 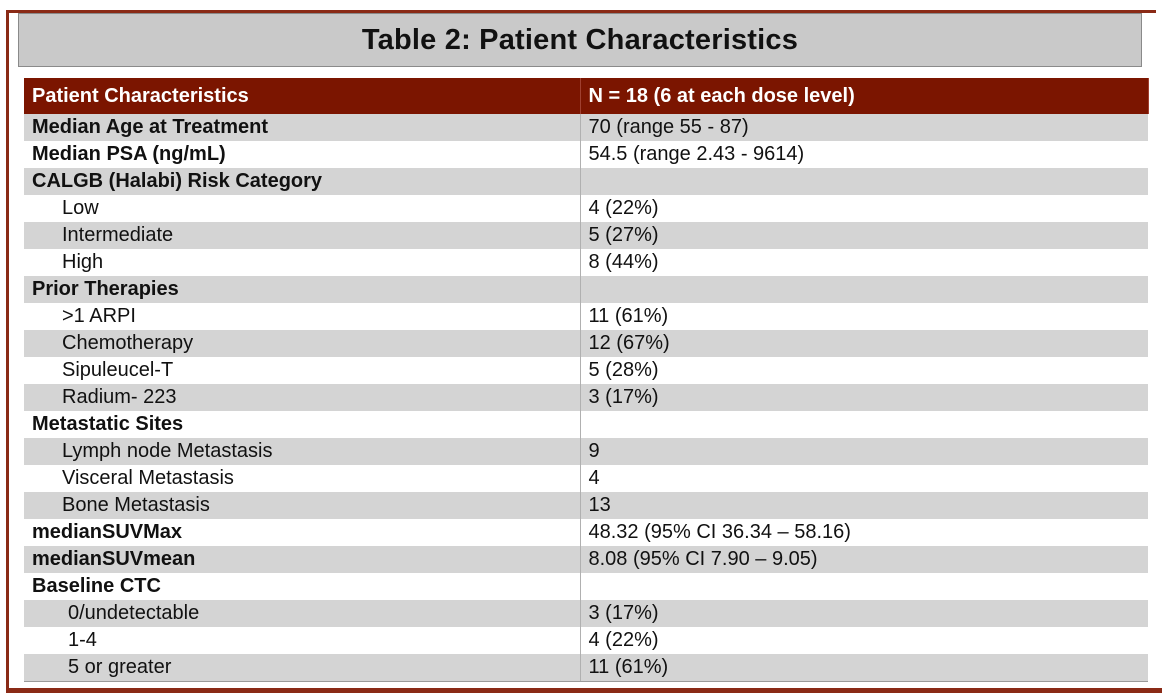 What do you see at coordinates (302, 478) in the screenshot?
I see `row-label: Visceral Metastasis` at bounding box center [302, 478].